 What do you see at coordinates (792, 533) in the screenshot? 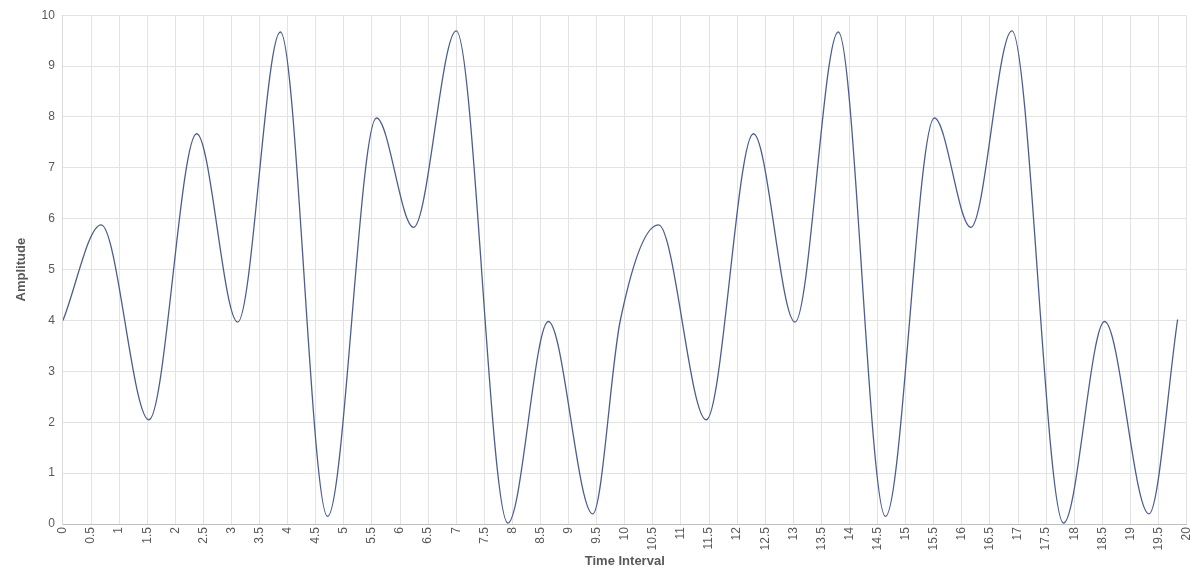
I see `x-tick-label: 13` at bounding box center [792, 533].